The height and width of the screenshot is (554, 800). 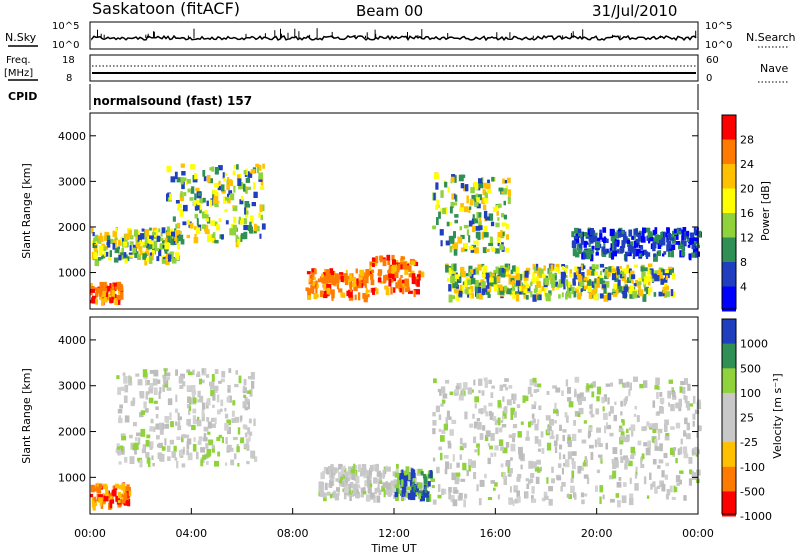 I want to click on colorbar-tick-label: -1000, so click(x=756, y=516).